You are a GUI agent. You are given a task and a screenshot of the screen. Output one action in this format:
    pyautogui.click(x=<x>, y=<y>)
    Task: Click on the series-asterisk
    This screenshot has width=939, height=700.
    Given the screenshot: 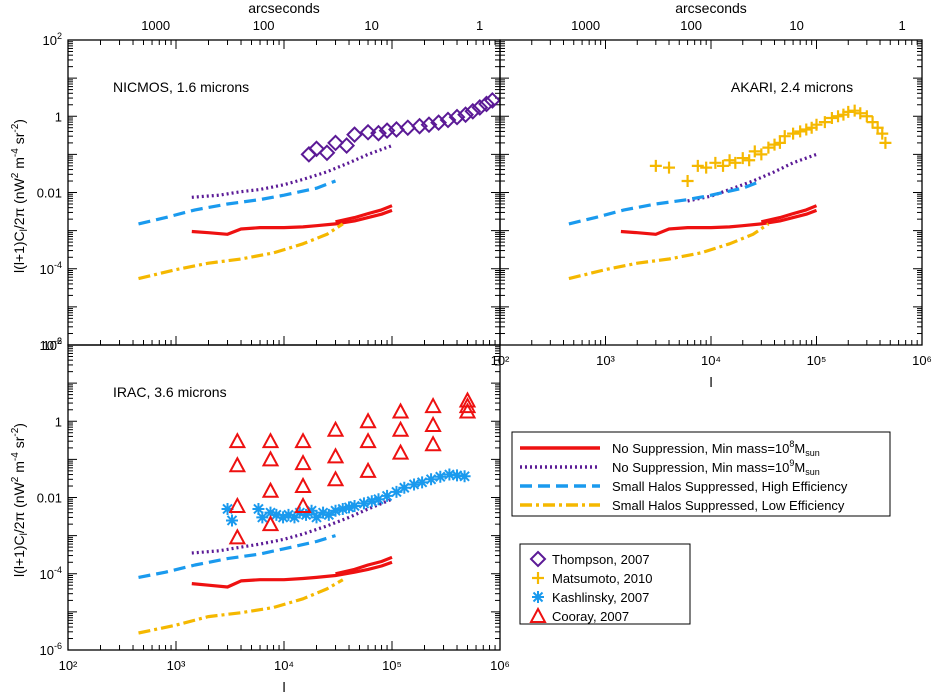 What is the action you would take?
    pyautogui.click(x=346, y=497)
    